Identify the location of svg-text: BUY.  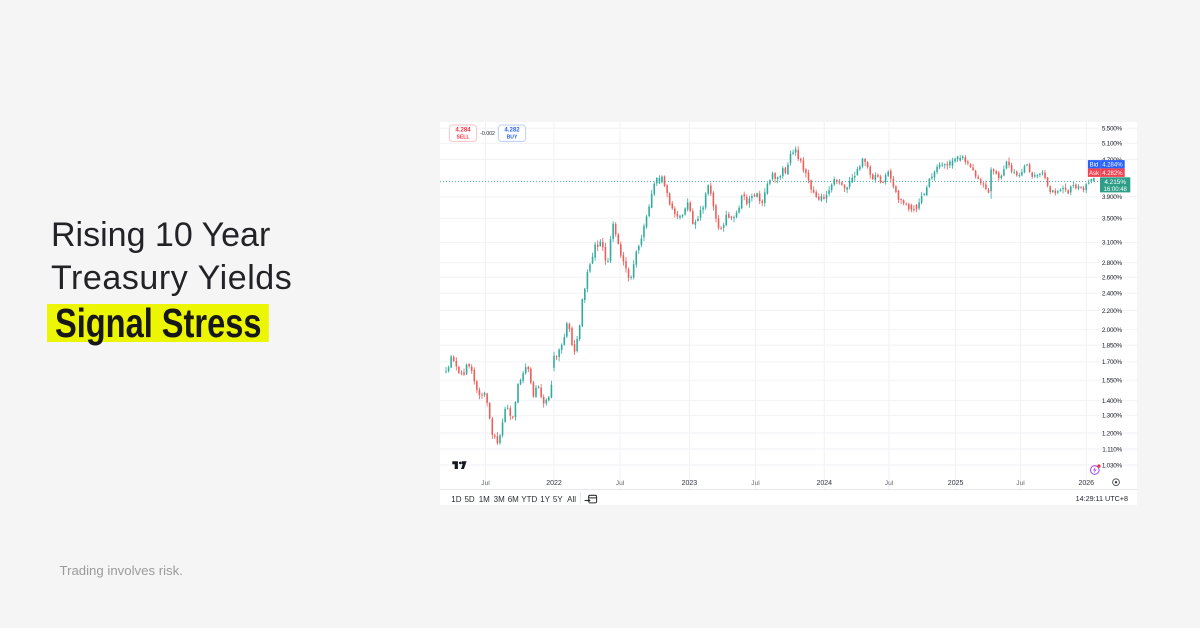
(512, 138).